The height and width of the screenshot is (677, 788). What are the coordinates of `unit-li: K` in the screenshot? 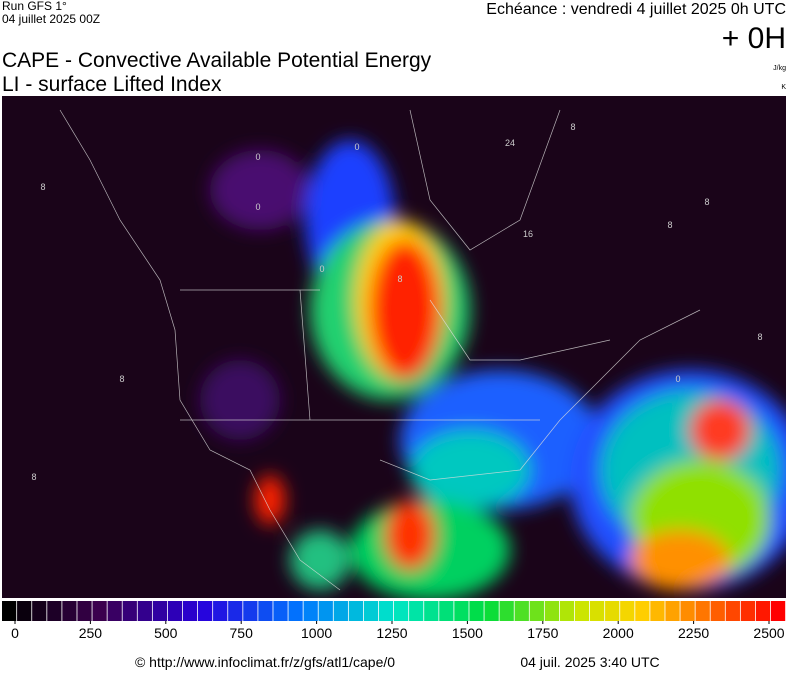 It's located at (783, 87).